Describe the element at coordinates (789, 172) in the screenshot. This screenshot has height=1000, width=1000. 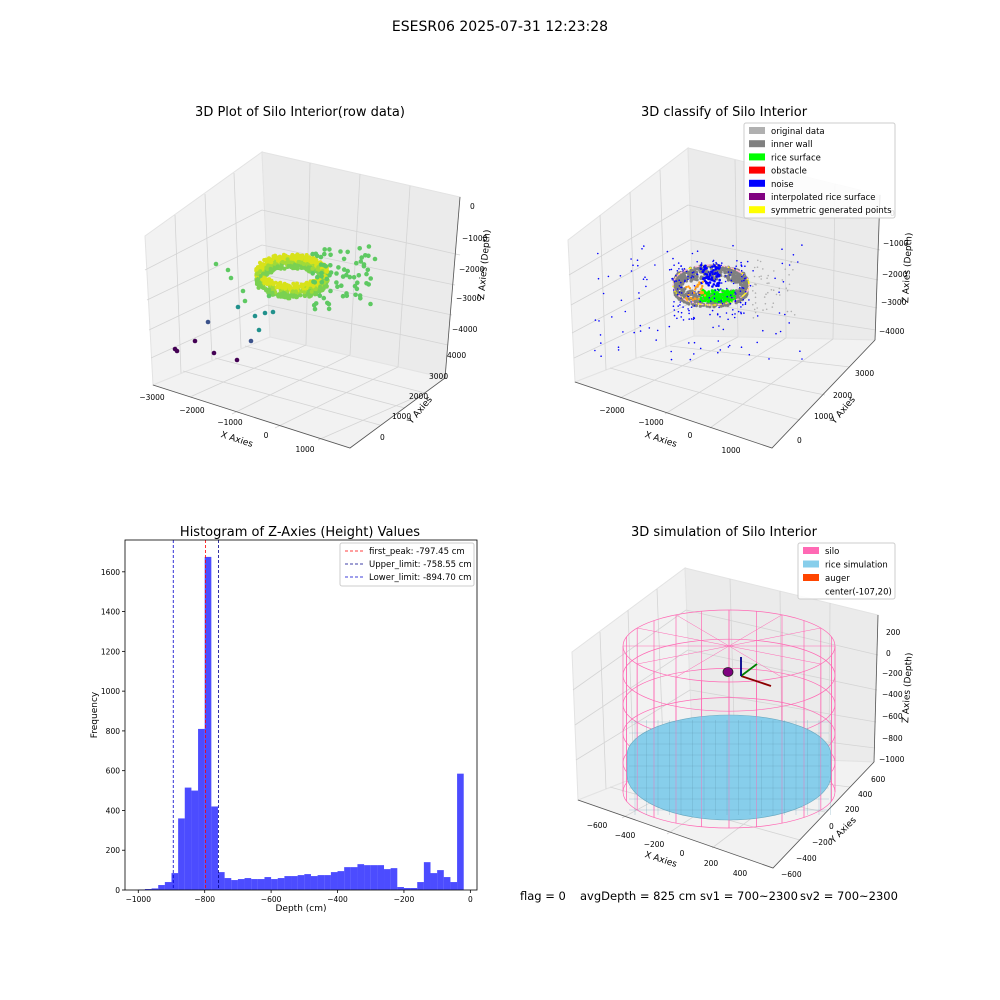
I see `legend-label: obstacle` at that location.